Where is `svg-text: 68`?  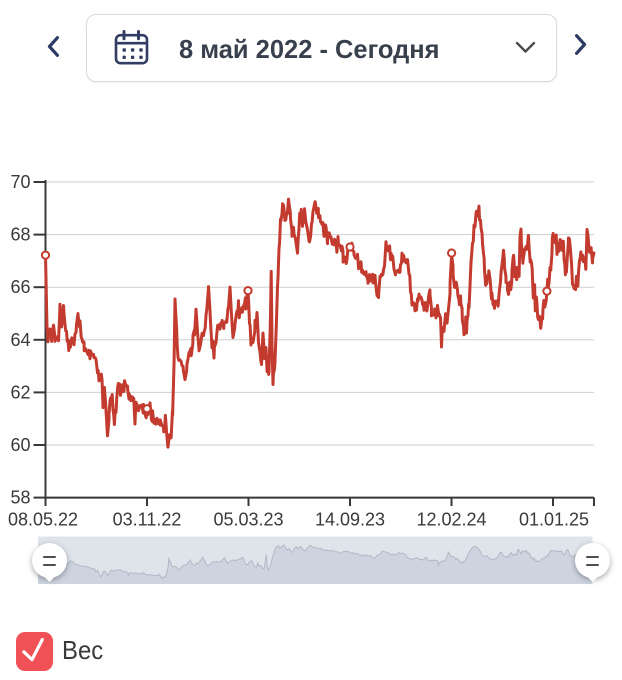
svg-text: 68 is located at coordinates (20, 235).